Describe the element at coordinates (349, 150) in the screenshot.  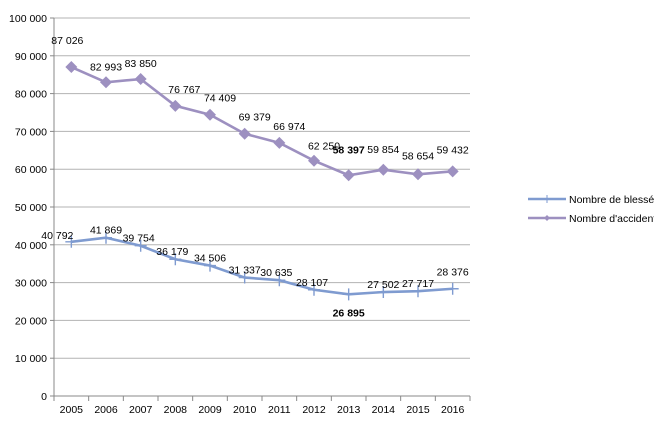
I see `data-label: 58 397` at that location.